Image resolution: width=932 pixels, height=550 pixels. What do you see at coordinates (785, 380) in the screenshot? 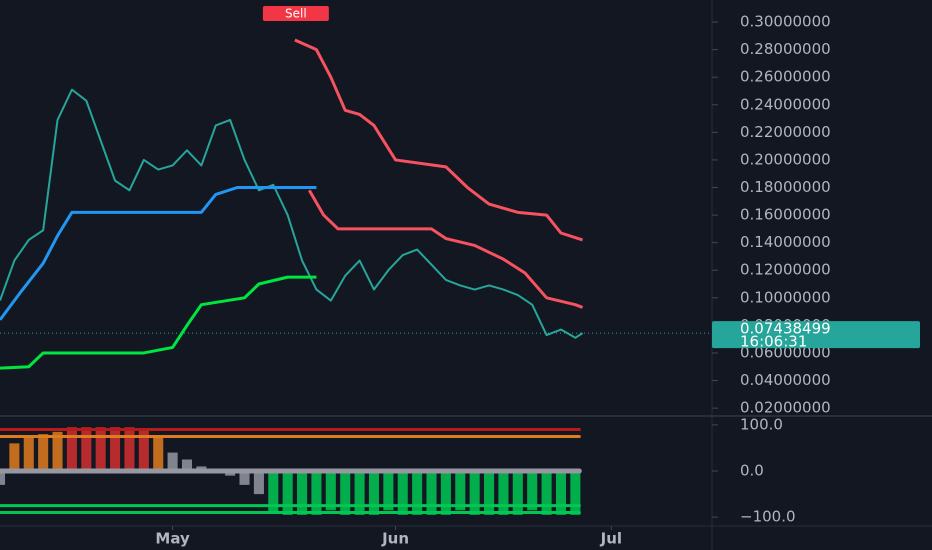
I see `y-tick-label: 0.04000000` at bounding box center [785, 380].